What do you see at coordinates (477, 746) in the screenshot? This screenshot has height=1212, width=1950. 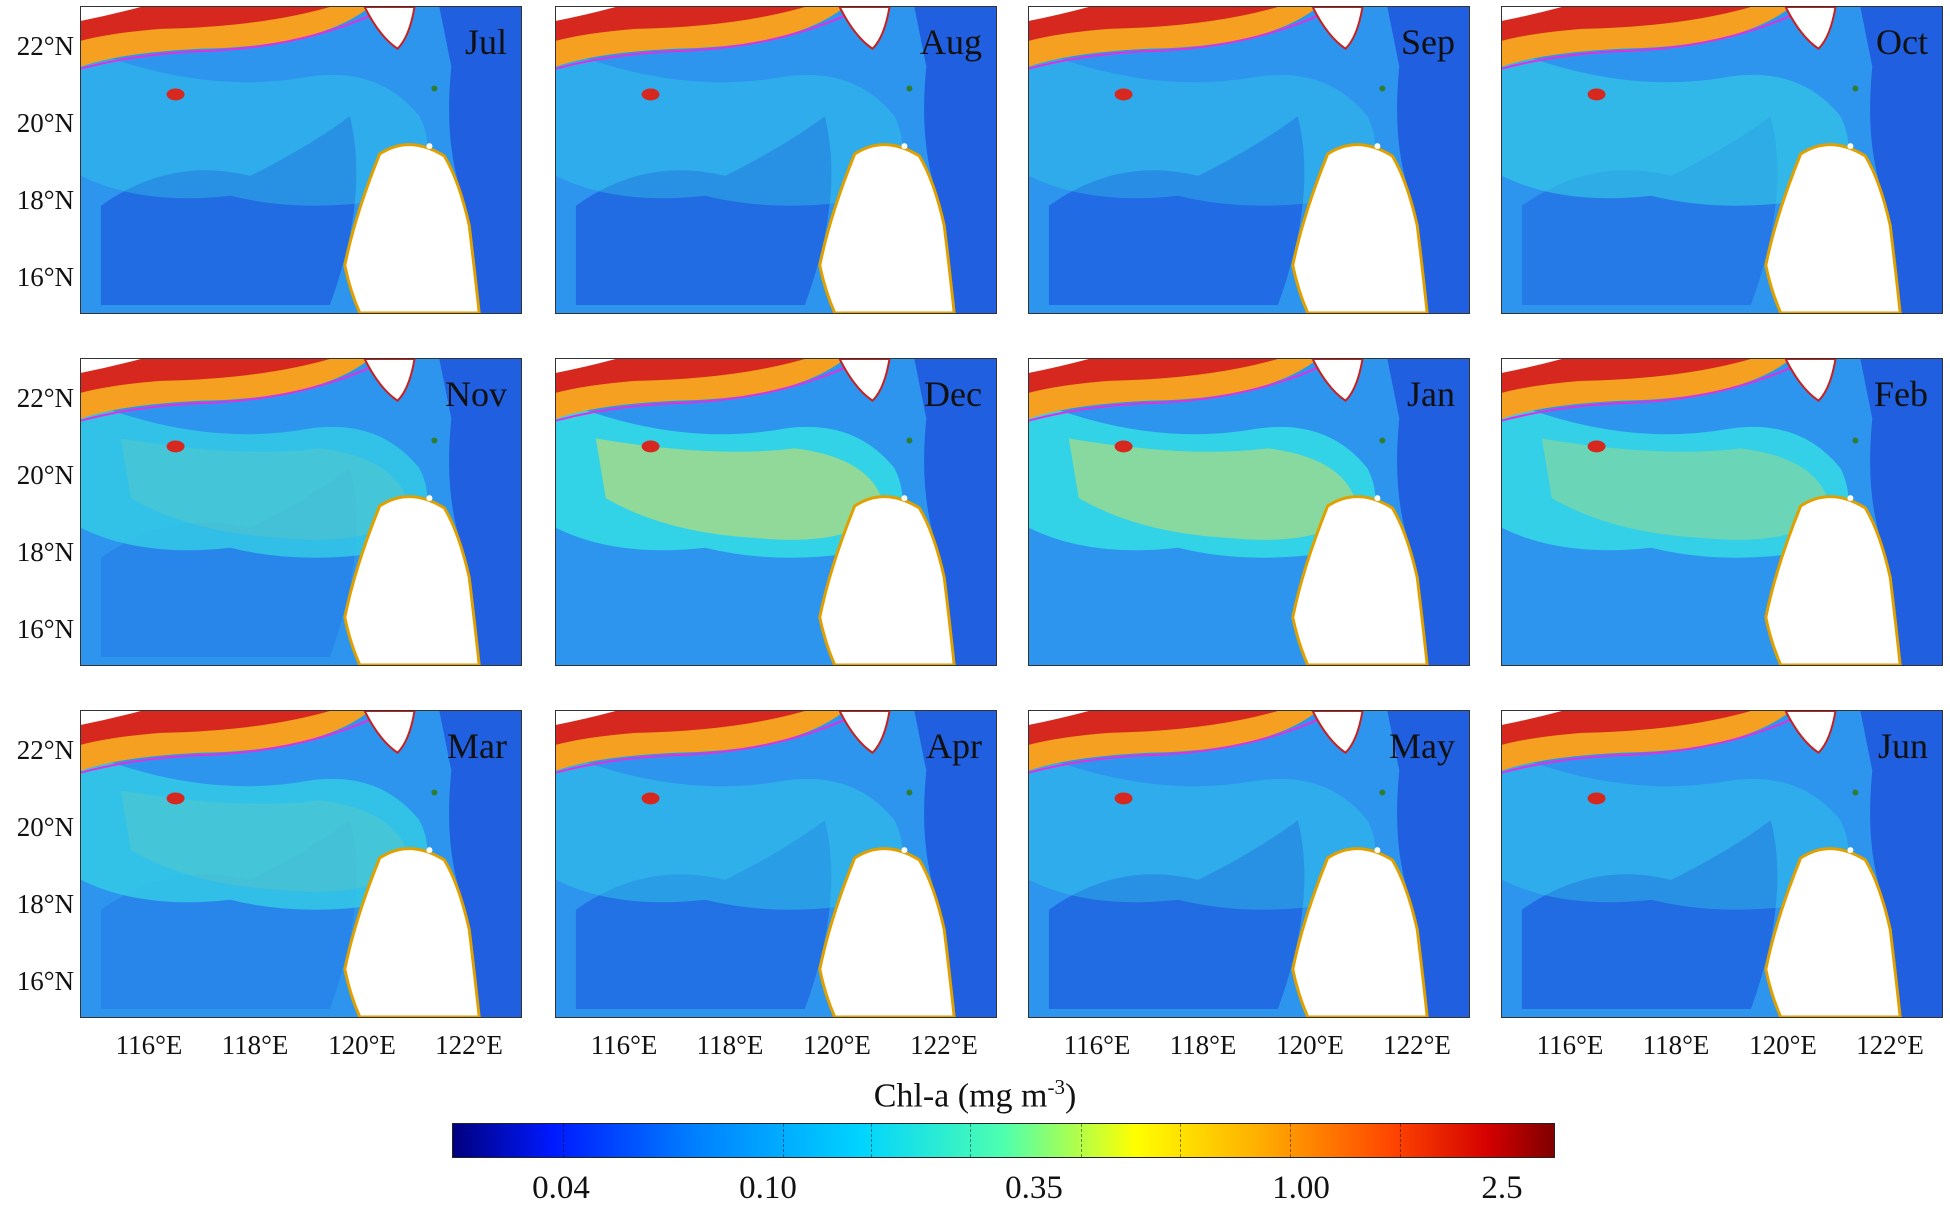 I see `month-label: Mar` at bounding box center [477, 746].